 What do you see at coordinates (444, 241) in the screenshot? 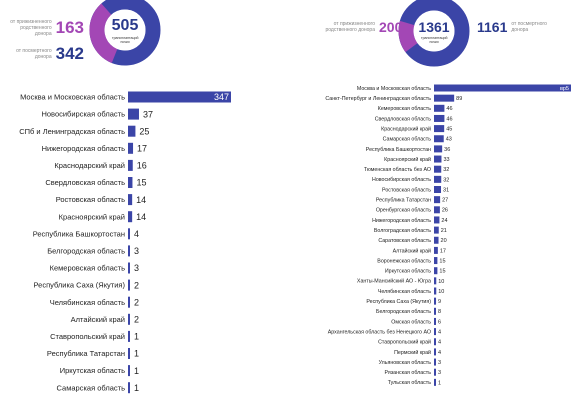
I see `value-label: 20` at bounding box center [444, 241].